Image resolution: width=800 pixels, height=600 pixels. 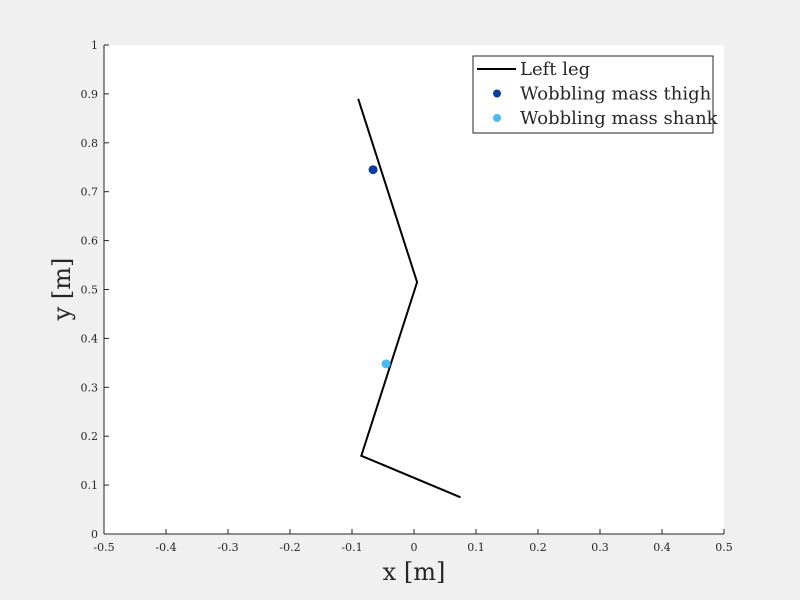 What do you see at coordinates (90, 338) in the screenshot?
I see `y-tick-label: 0.4` at bounding box center [90, 338].